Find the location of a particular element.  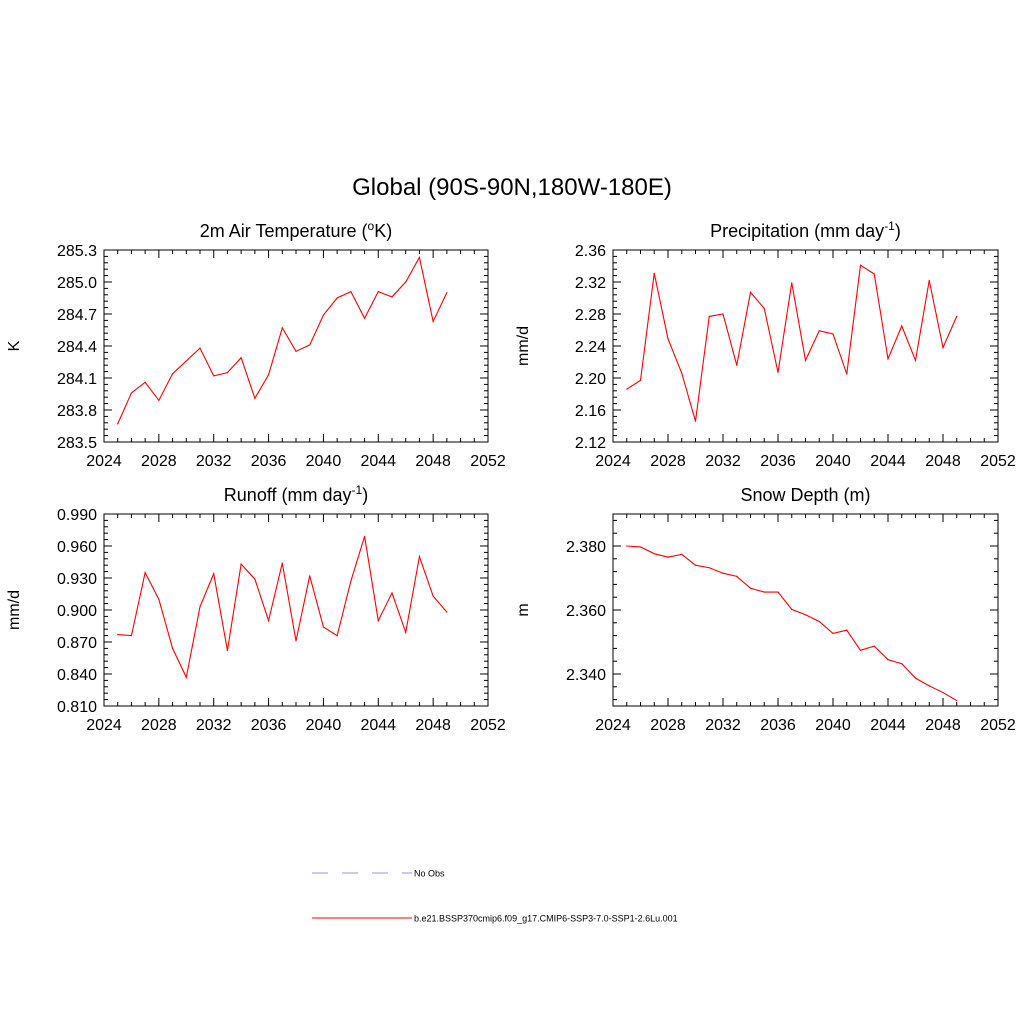

y-tick-label: 0.840 is located at coordinates (77, 675).